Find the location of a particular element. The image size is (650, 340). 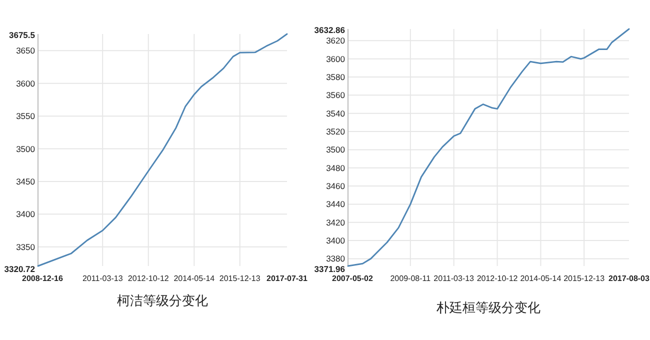

x-tick-label: 2007-05-02 is located at coordinates (353, 278).